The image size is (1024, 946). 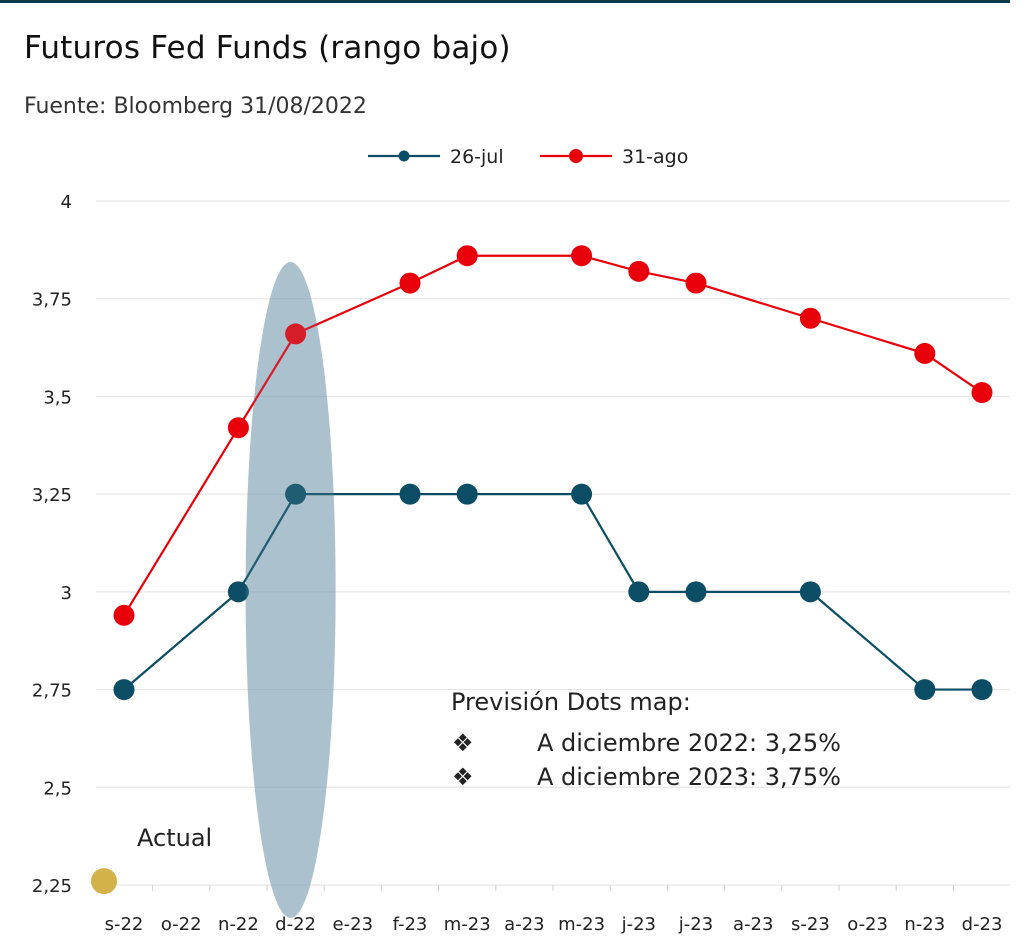 What do you see at coordinates (571, 702) in the screenshot?
I see `annotation-heading: Previsión Dots map:` at bounding box center [571, 702].